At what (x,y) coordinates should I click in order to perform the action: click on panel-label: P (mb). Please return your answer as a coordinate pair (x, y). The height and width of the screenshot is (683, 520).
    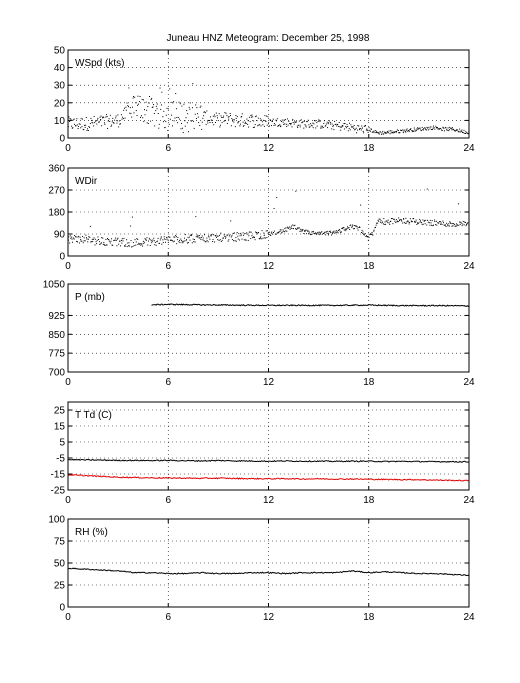
    Looking at the image, I should click on (90, 297).